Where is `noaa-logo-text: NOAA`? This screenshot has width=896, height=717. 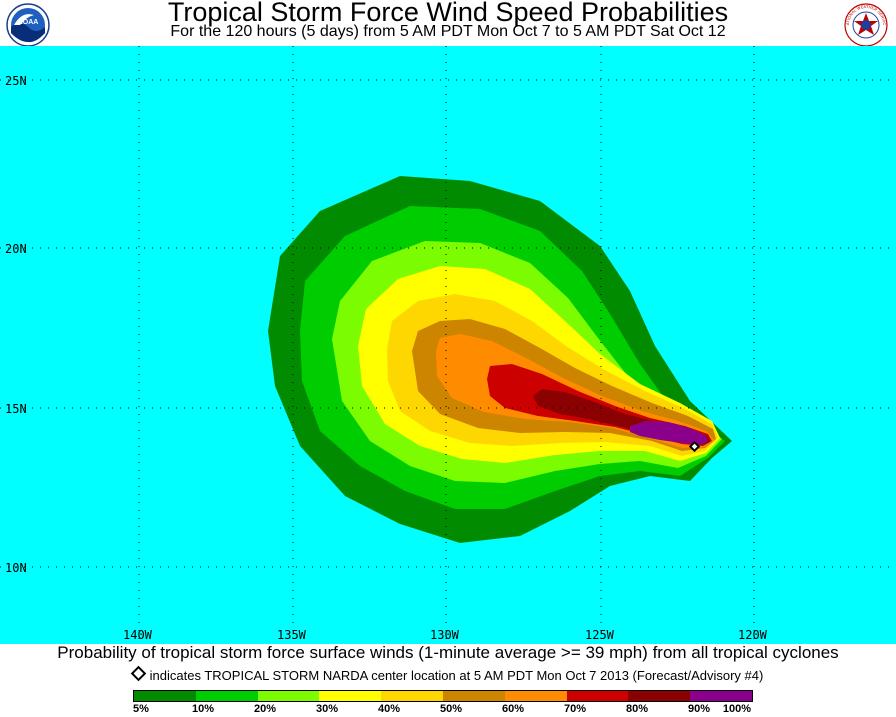 noaa-logo-text: NOAA is located at coordinates (28, 22).